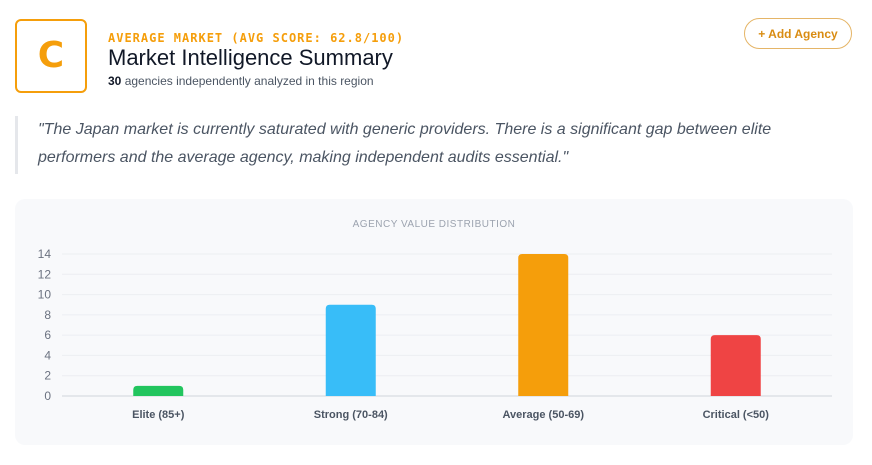 The image size is (872, 465). I want to click on bar-average, so click(543, 325).